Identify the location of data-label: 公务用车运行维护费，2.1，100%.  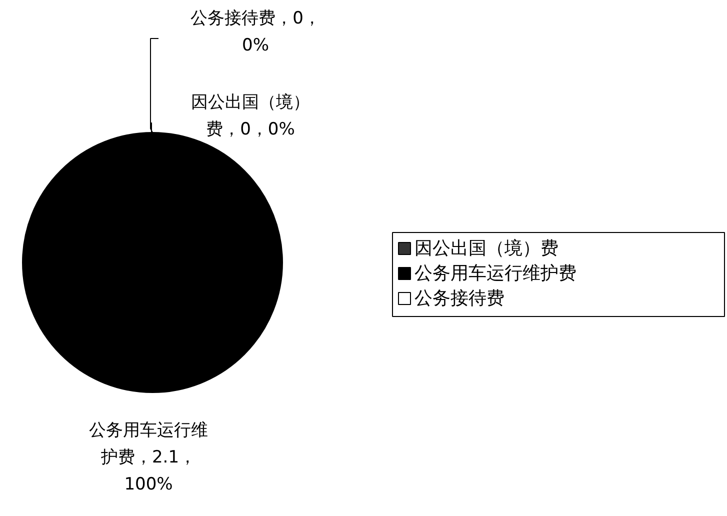
(148, 457).